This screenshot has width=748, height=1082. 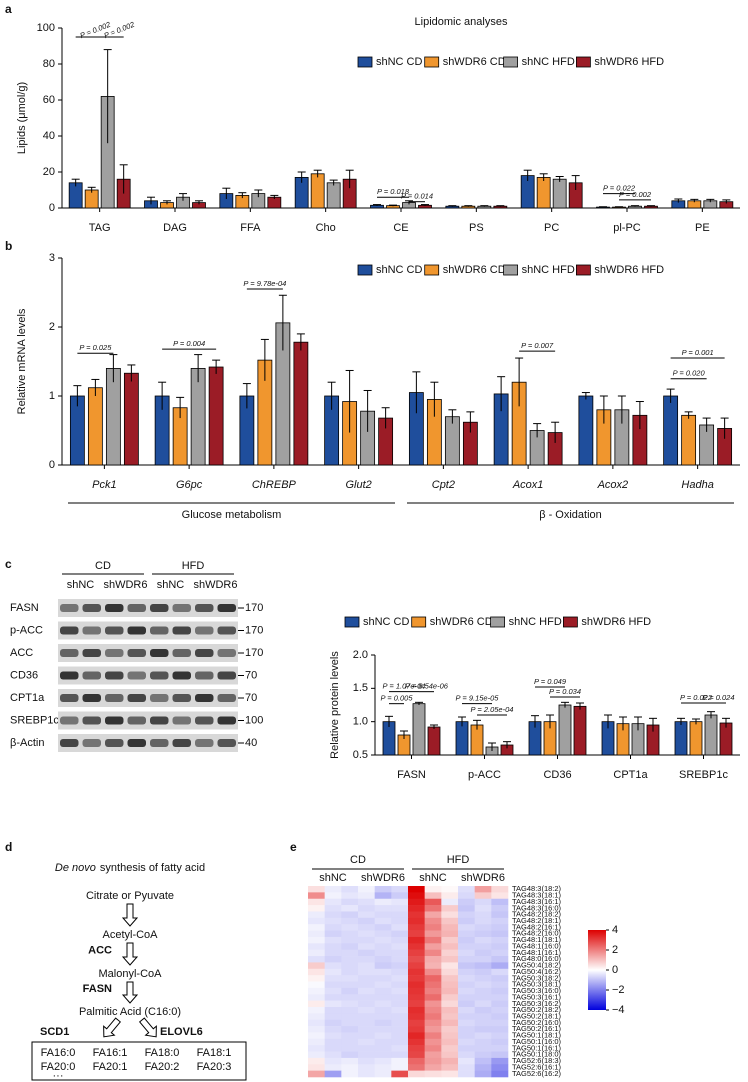 I want to click on protein-label: CPT1a, so click(x=27, y=698).